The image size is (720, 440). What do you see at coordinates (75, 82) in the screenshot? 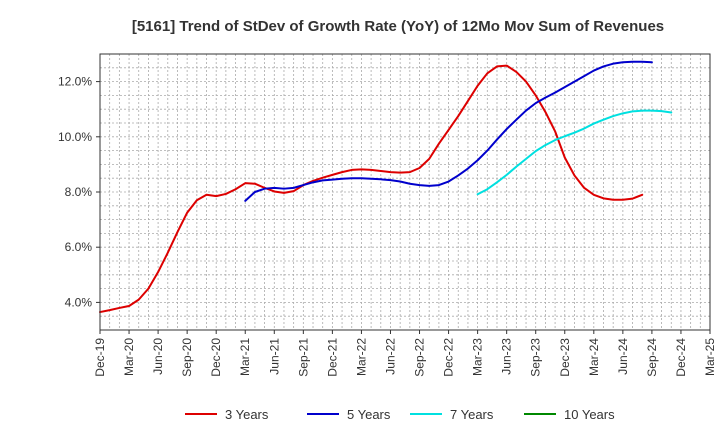
I see `y-tick-label: 12.0%` at bounding box center [75, 82].